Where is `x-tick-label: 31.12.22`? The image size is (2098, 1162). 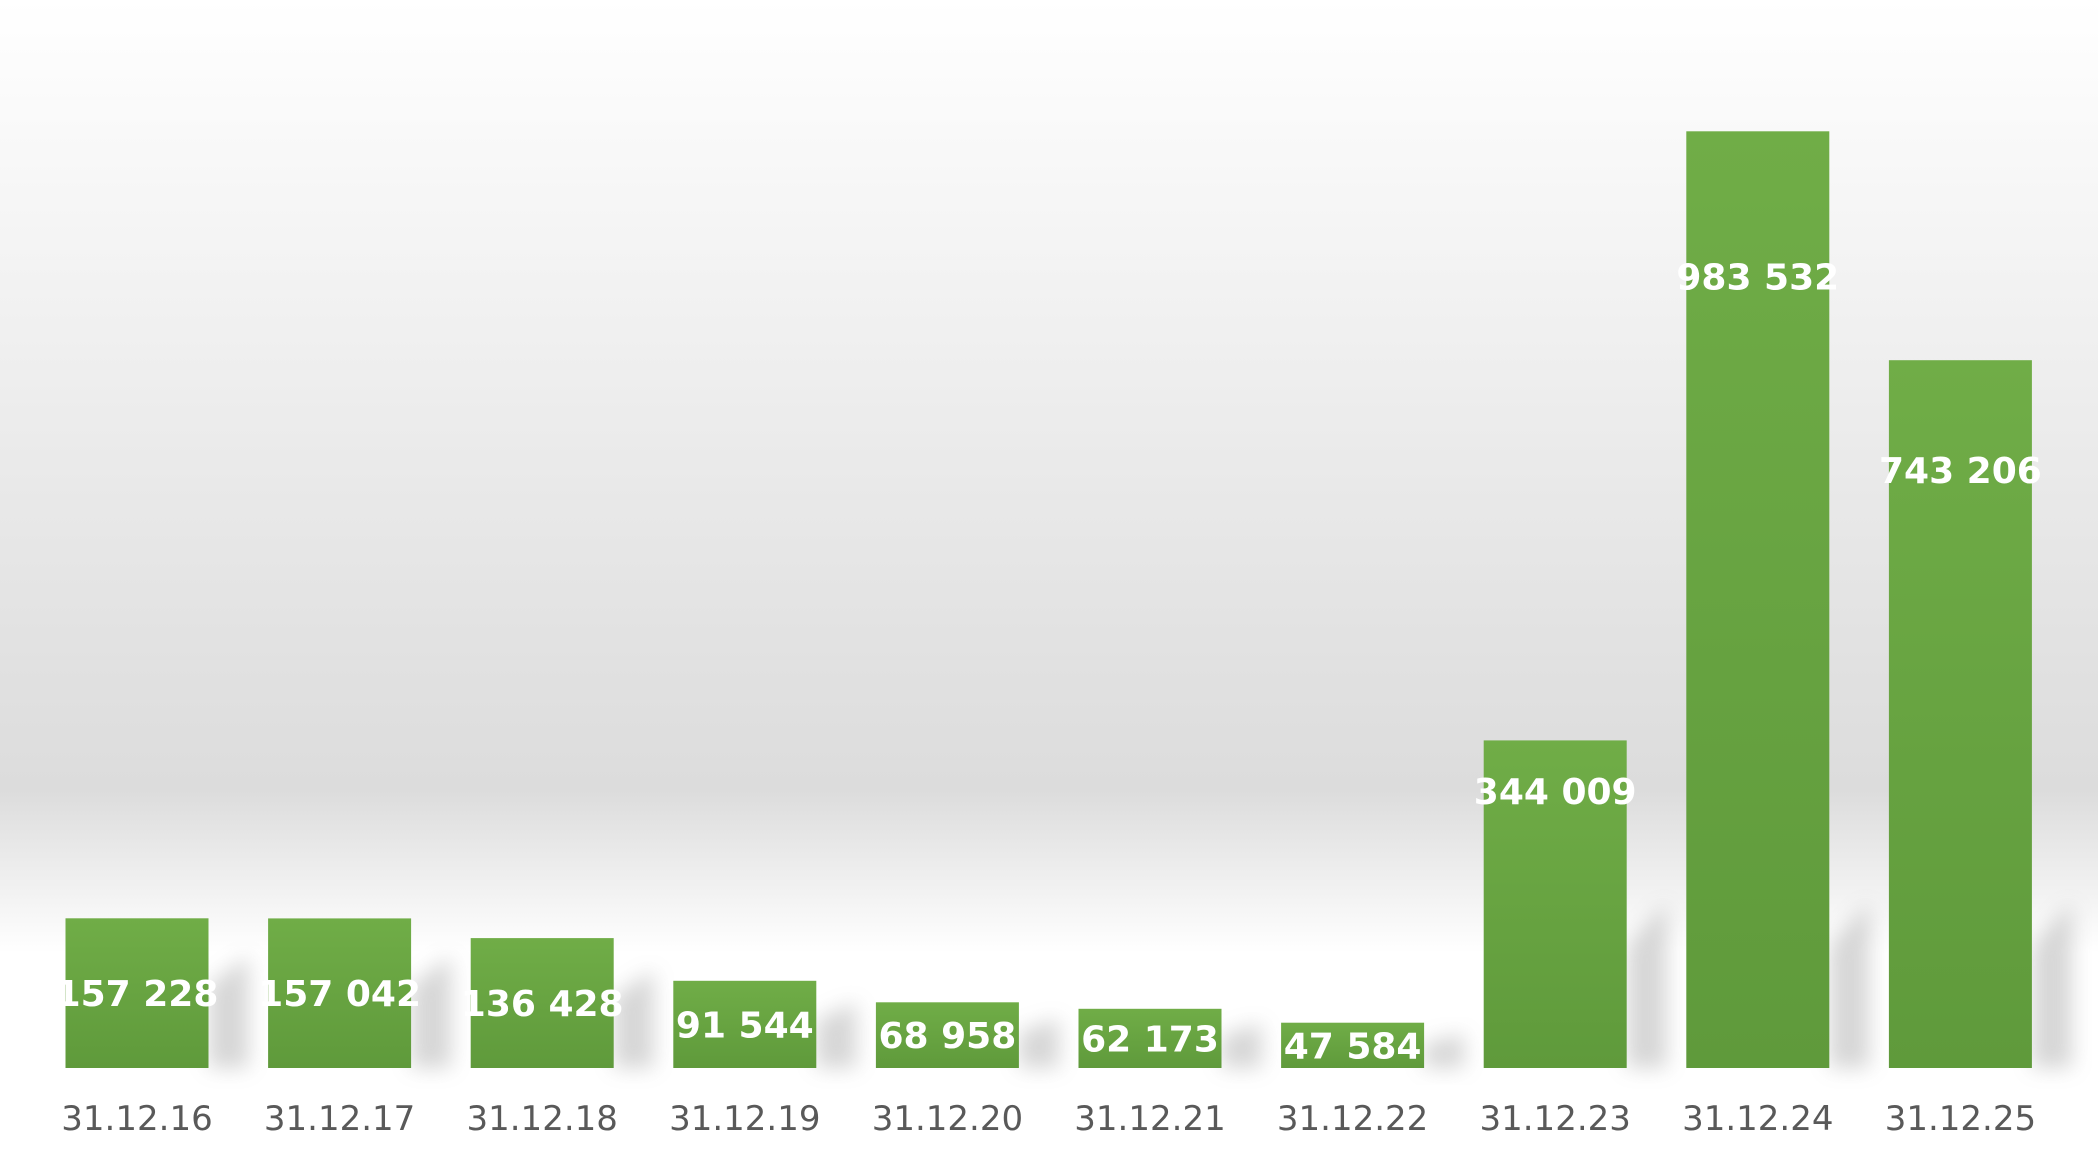
x-tick-label: 31.12.22 is located at coordinates (1352, 1119).